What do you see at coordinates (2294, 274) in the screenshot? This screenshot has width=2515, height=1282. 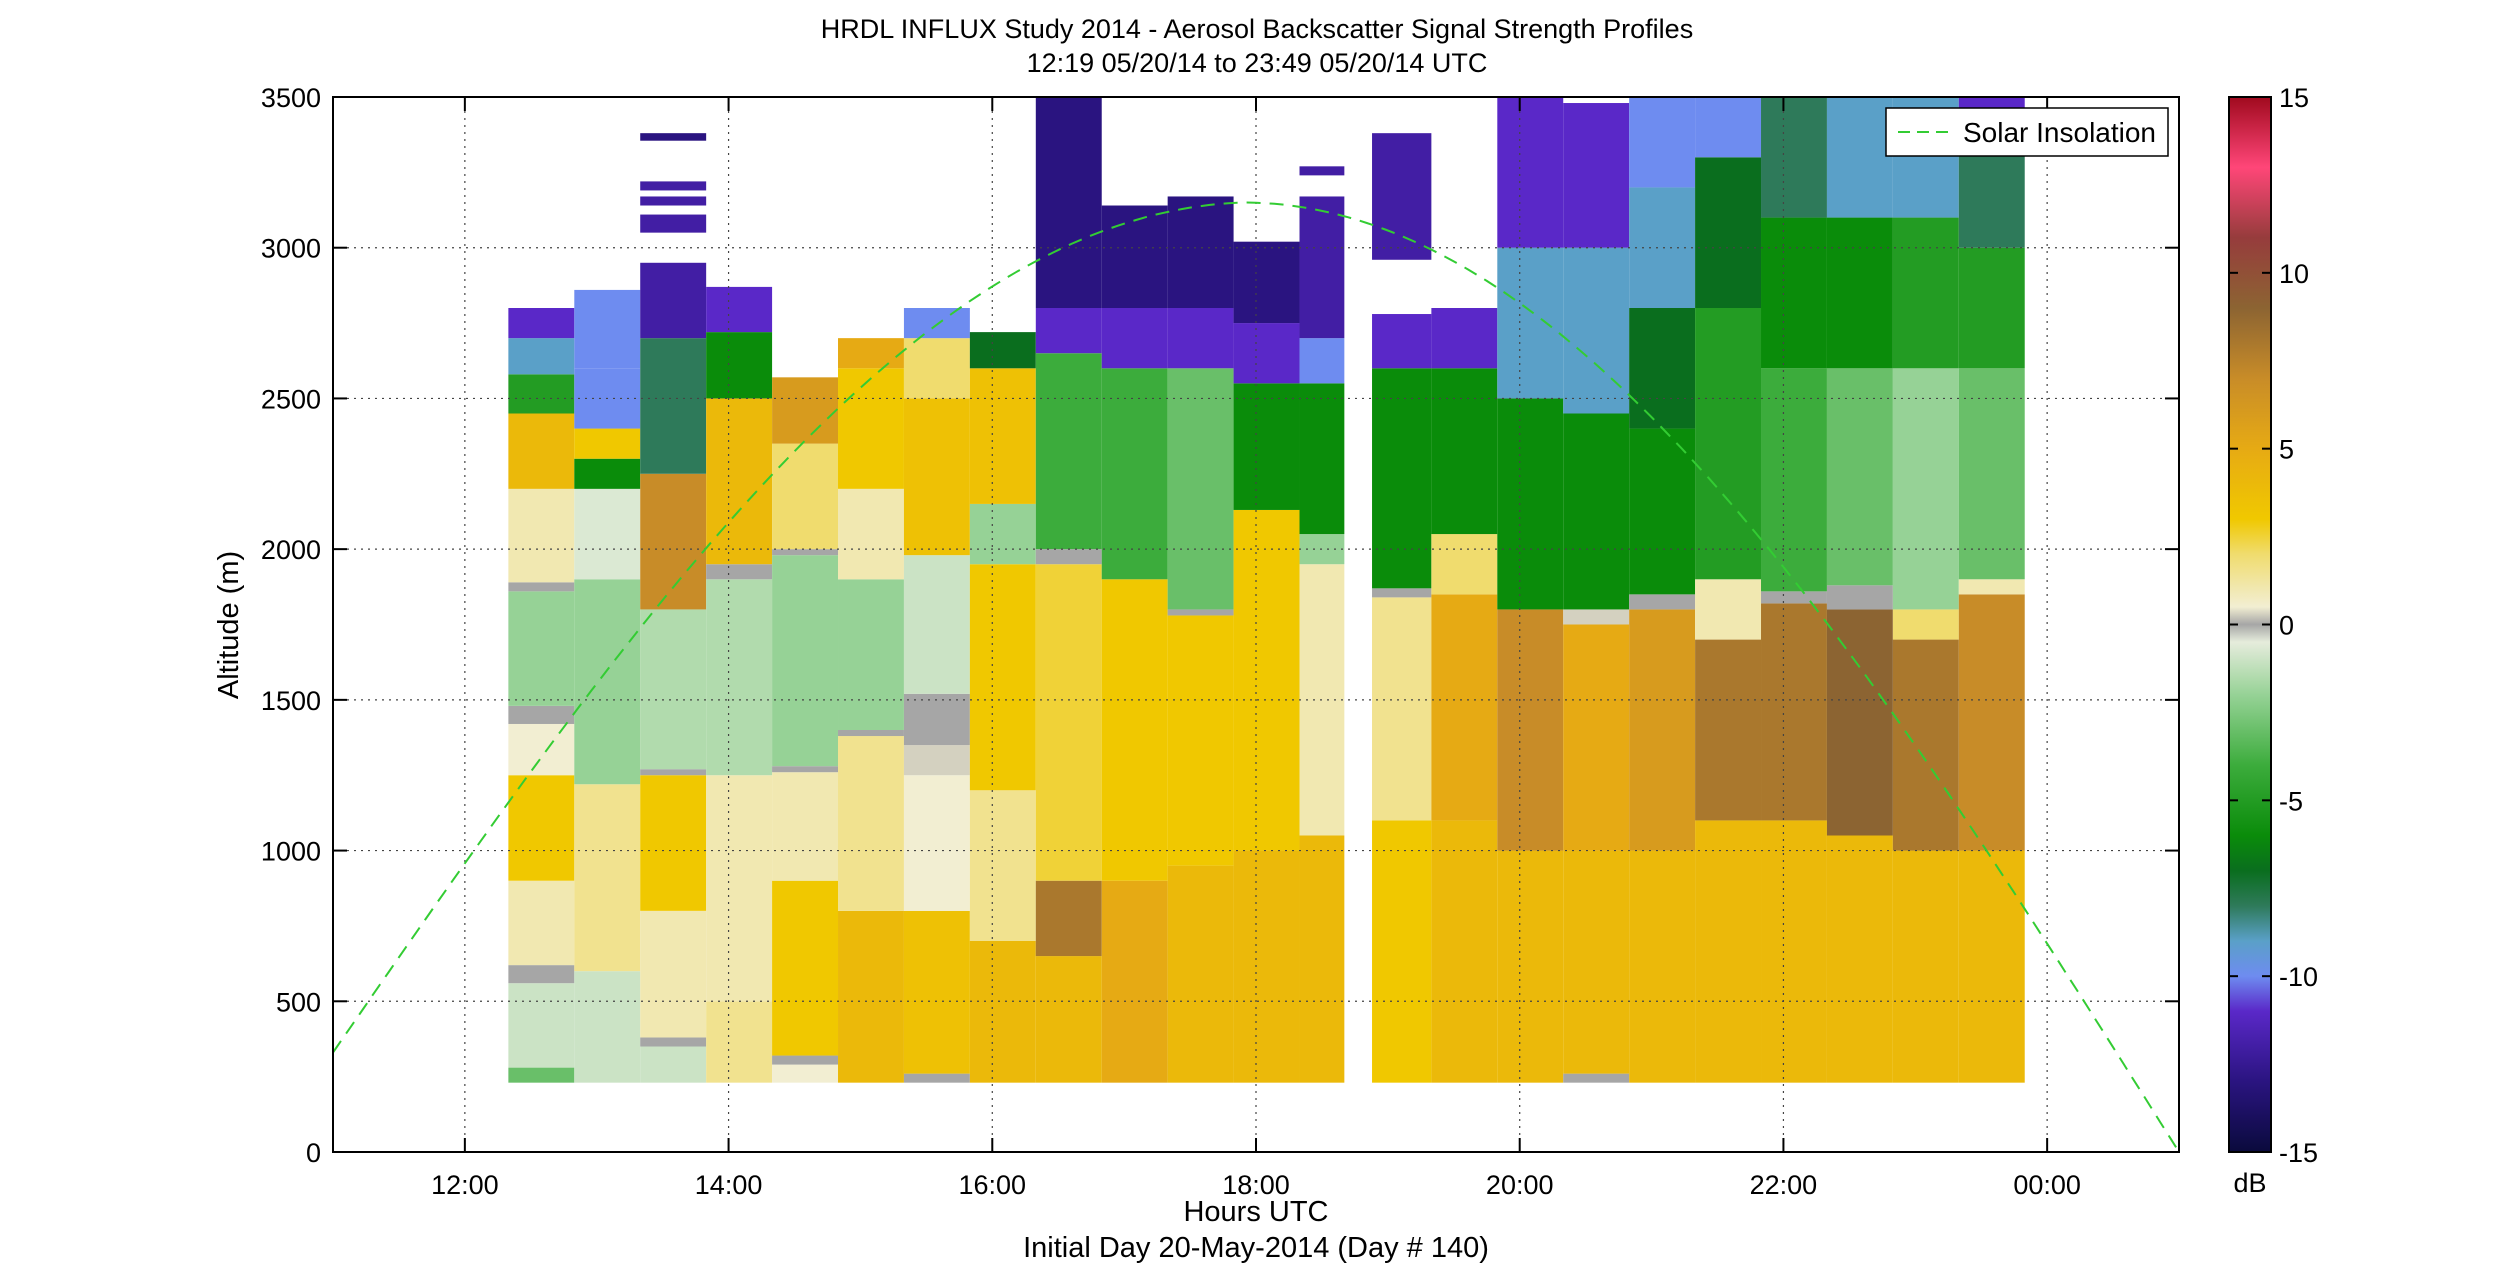 I see `colorbar-tick-label-1: 10` at bounding box center [2294, 274].